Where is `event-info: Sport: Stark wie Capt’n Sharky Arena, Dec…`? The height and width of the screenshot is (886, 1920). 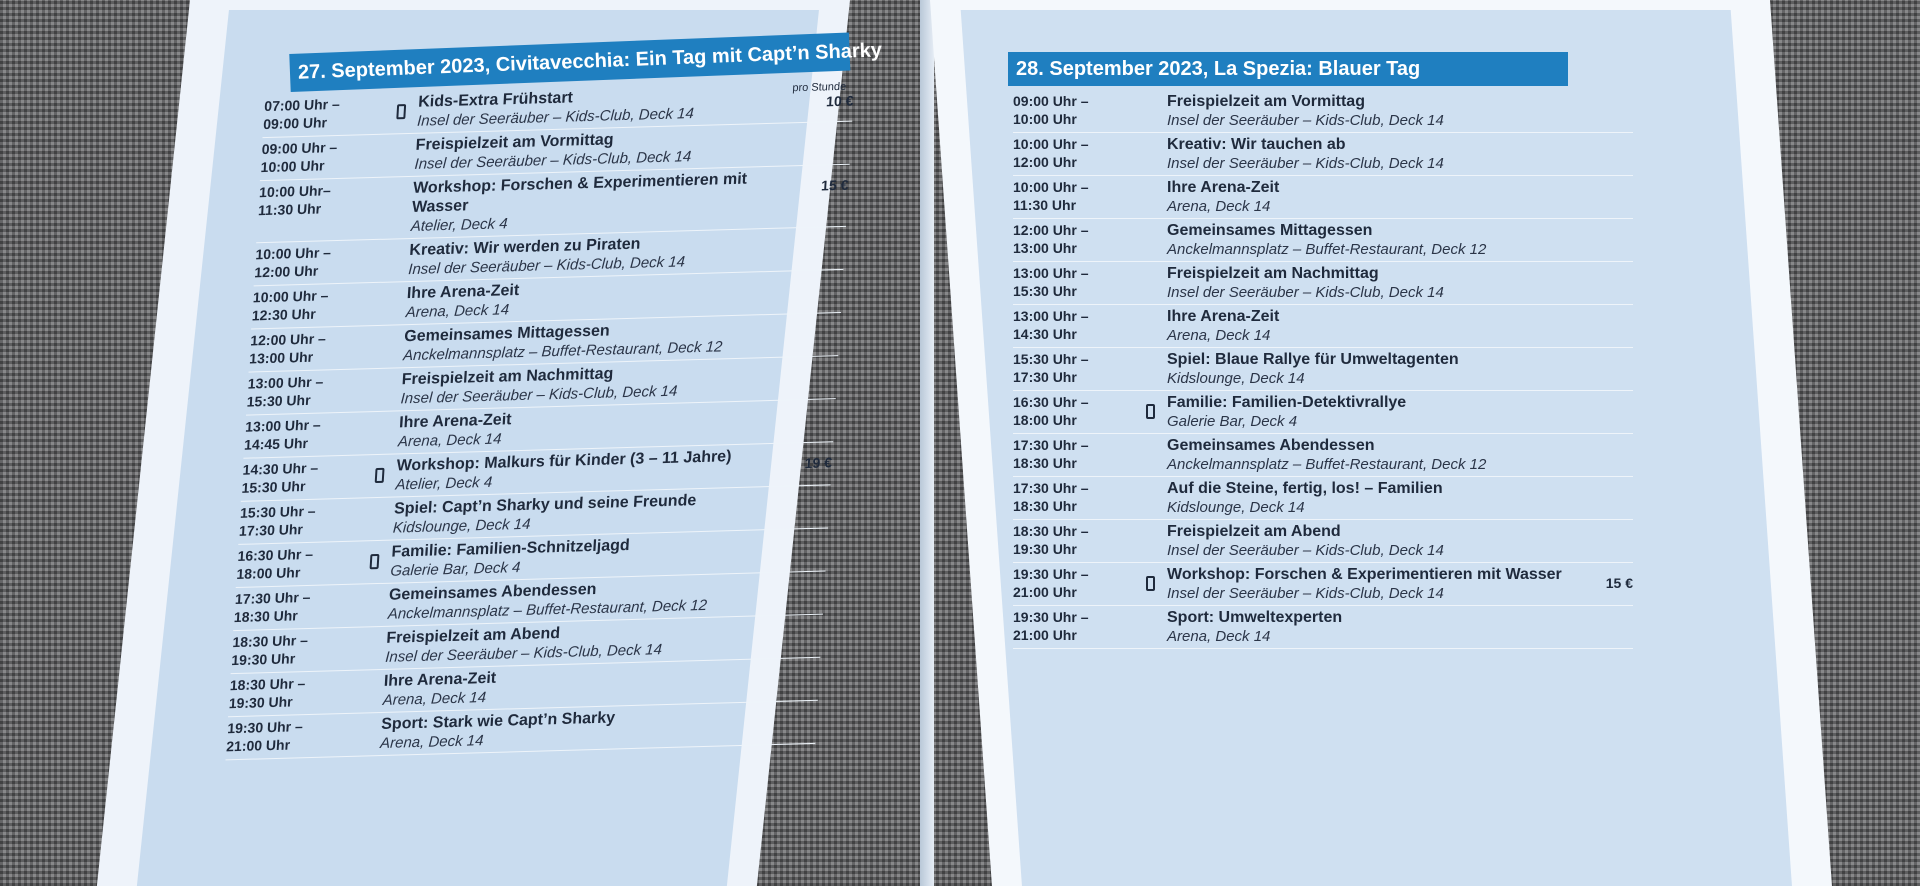
event-info: Sport: Stark wie Capt’n Sharky Arena, Dec… is located at coordinates (564, 729).